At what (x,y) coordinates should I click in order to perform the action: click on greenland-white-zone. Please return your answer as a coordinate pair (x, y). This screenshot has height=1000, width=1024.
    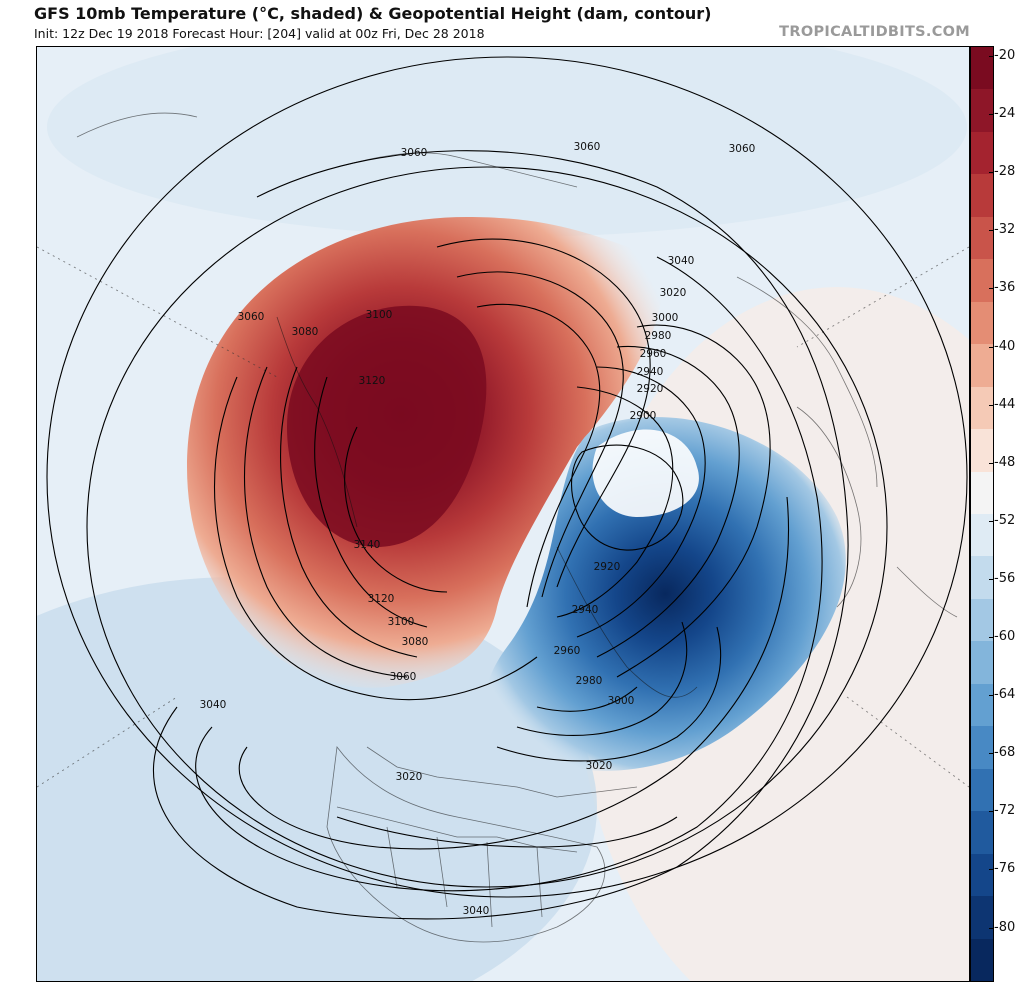
    Looking at the image, I should click on (645, 473).